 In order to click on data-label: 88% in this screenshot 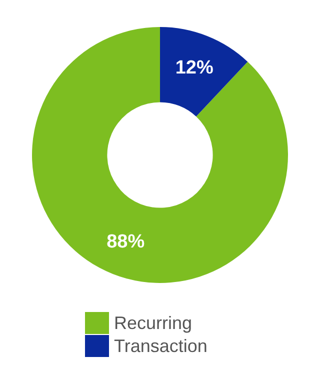, I will do `click(125, 241)`.